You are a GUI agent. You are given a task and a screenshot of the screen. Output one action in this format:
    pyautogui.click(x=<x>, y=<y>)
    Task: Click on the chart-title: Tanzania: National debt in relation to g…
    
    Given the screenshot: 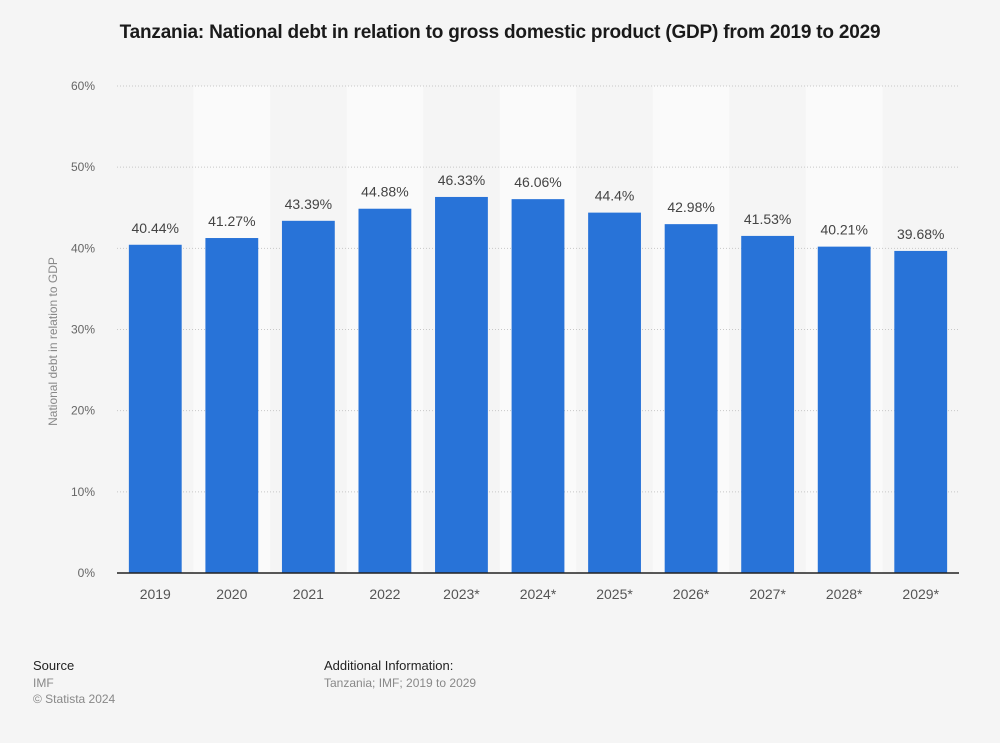 What is the action you would take?
    pyautogui.click(x=500, y=32)
    